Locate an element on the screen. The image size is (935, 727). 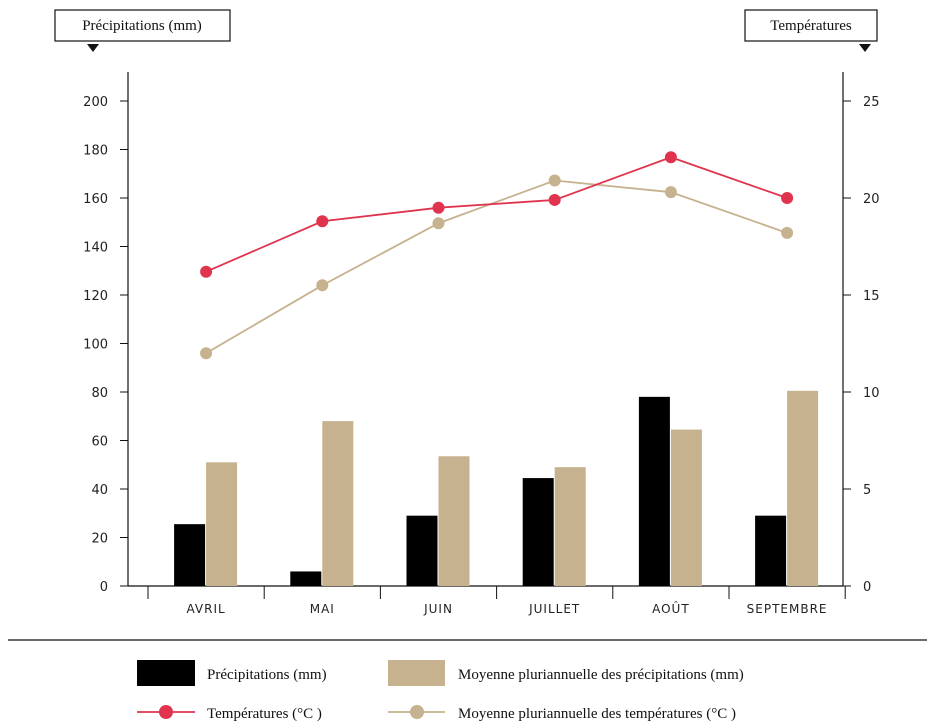
right-tick-label: 15 is located at coordinates (871, 296).